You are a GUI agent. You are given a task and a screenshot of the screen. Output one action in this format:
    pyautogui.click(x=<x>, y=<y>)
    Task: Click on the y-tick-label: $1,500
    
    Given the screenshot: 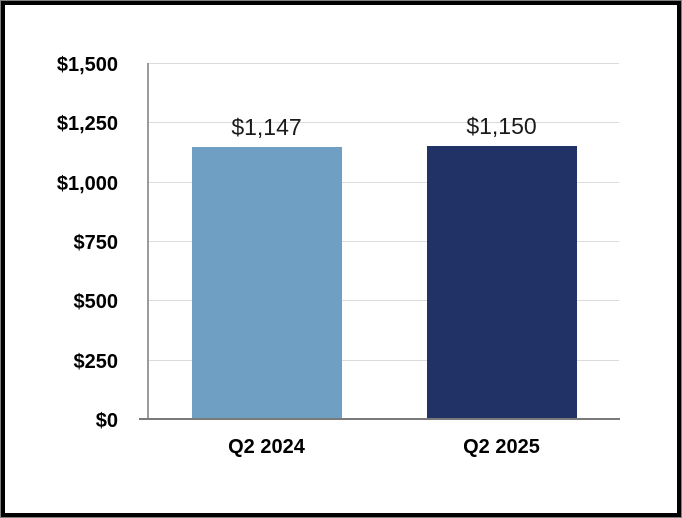 What is the action you would take?
    pyautogui.click(x=87, y=65)
    